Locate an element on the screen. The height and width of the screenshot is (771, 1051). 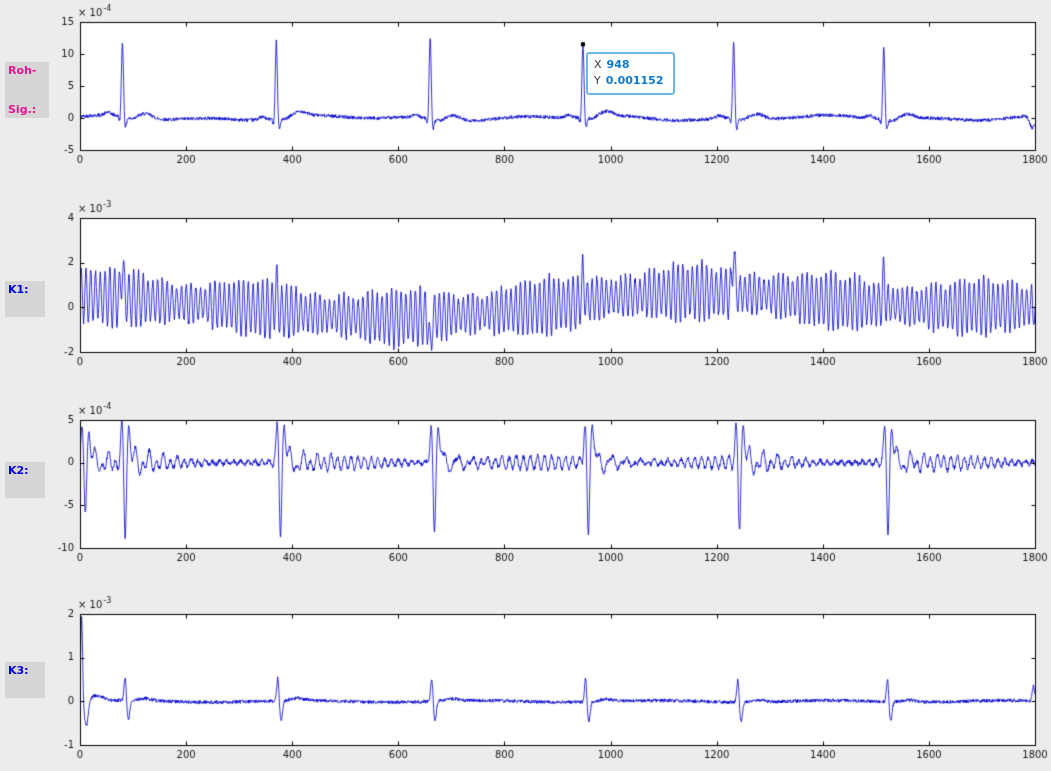
label-rohsig-line2: Sig.: is located at coordinates (22, 109).